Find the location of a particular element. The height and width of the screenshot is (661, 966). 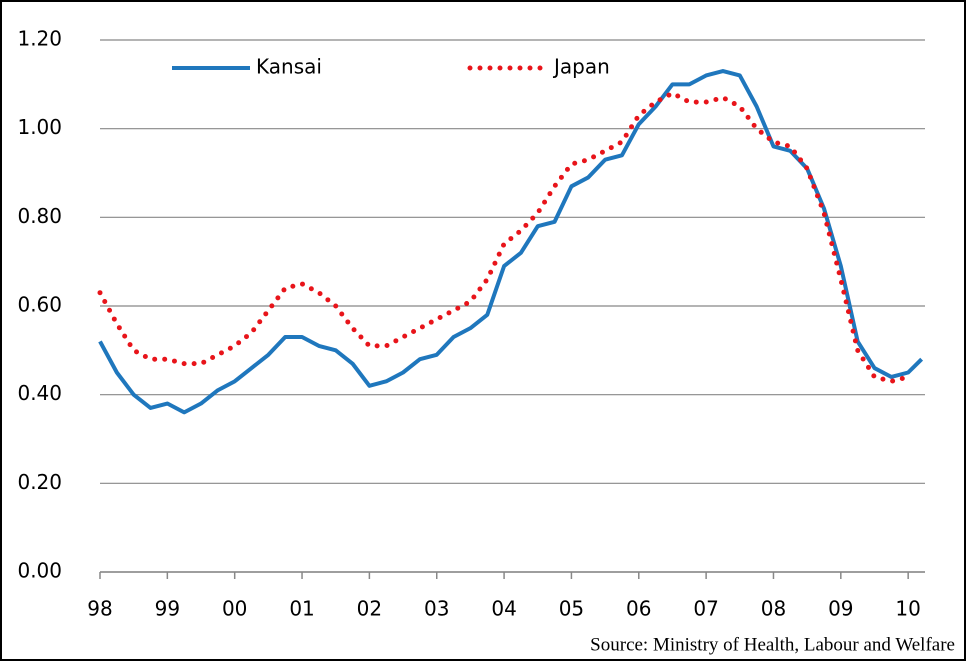

x-tick-label: 01 is located at coordinates (301, 609).